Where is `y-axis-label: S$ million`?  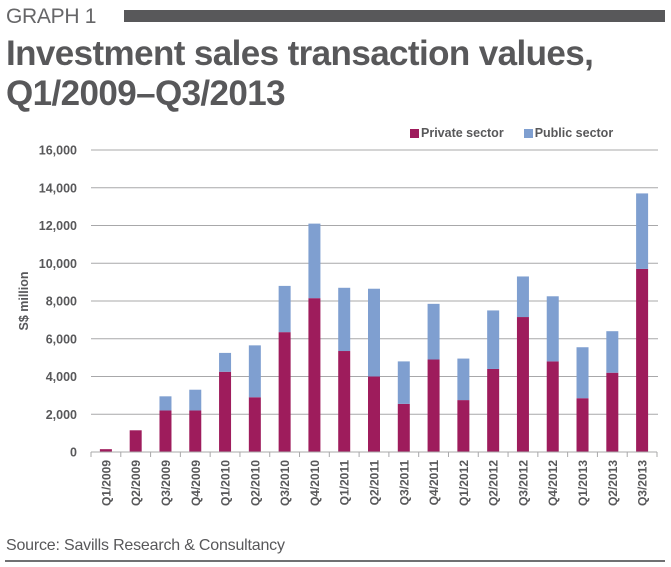 y-axis-label: S$ million is located at coordinates (24, 300).